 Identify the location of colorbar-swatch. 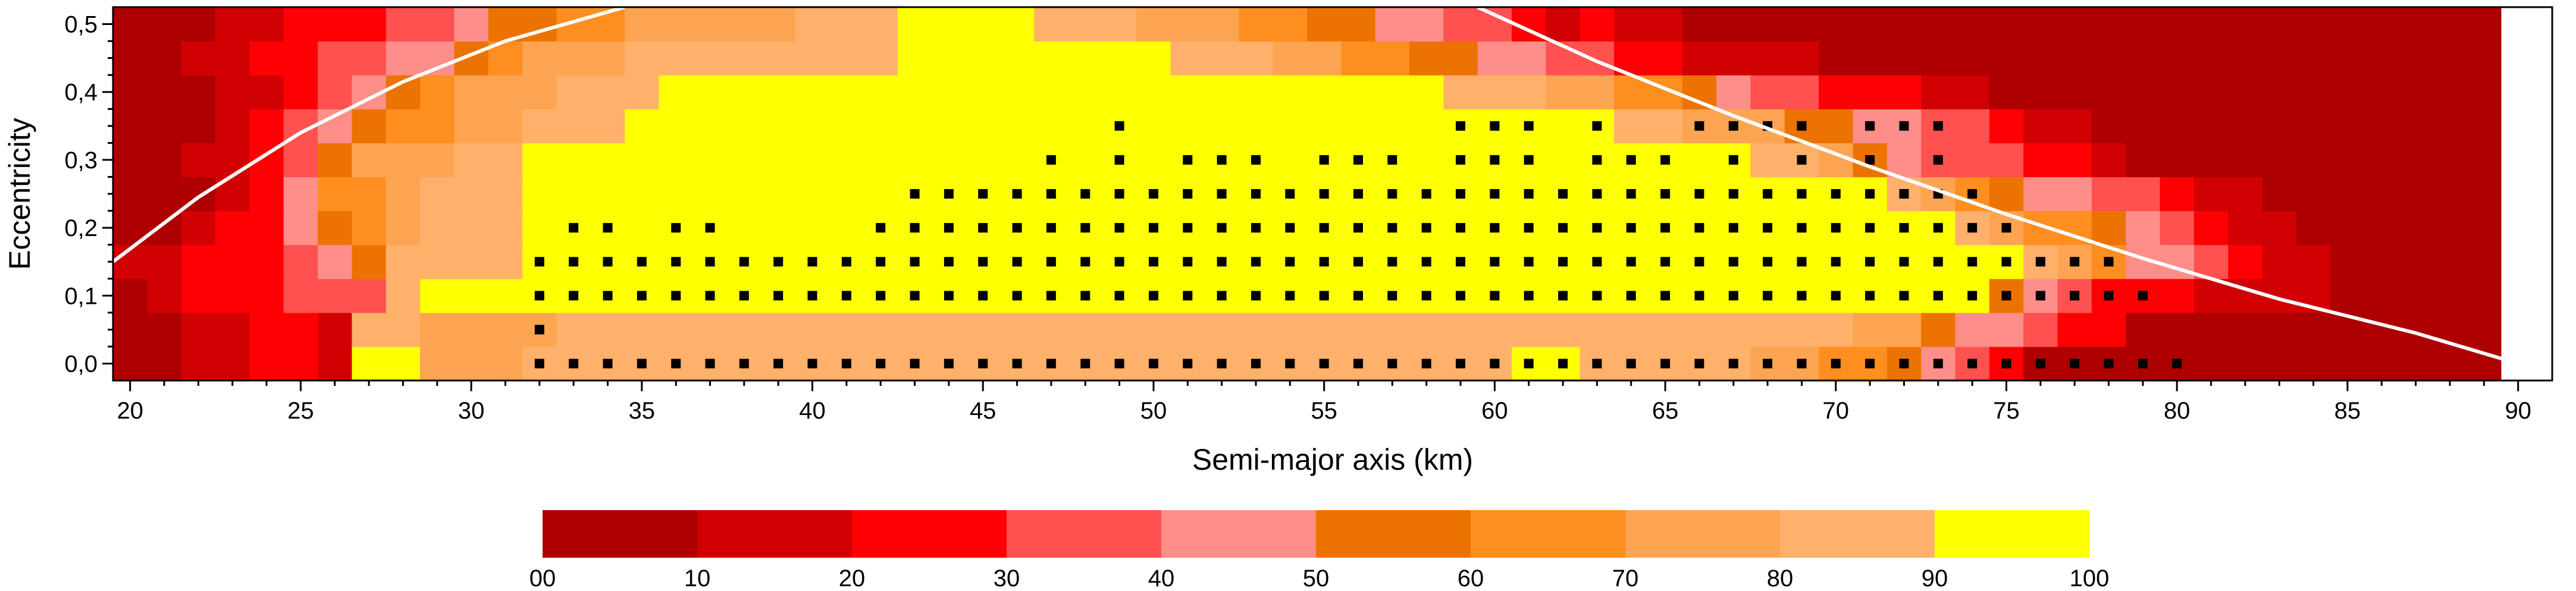
(1239, 534).